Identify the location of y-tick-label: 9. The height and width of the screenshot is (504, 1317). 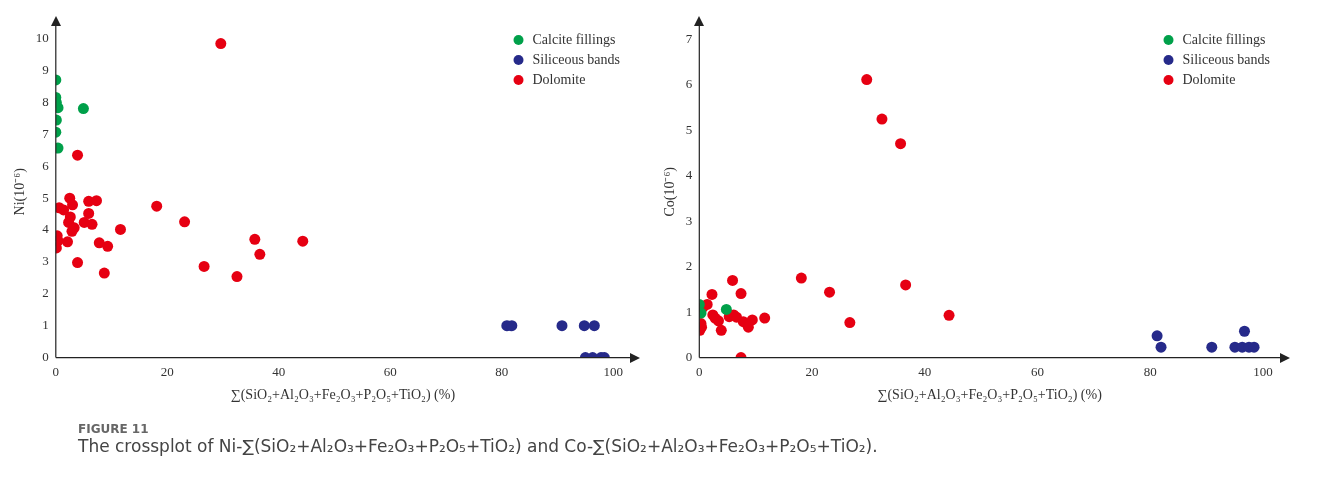
(45, 70).